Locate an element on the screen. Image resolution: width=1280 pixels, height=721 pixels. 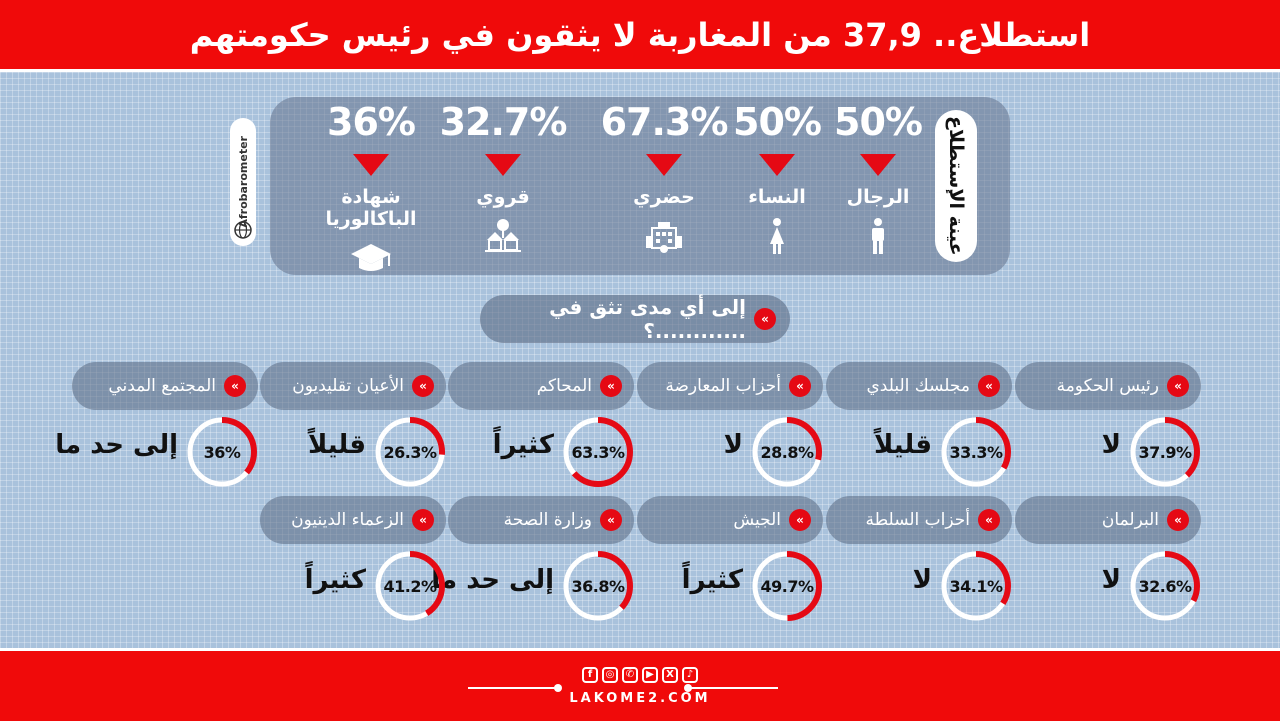
percentage-value: 26.3% is located at coordinates (410, 452).